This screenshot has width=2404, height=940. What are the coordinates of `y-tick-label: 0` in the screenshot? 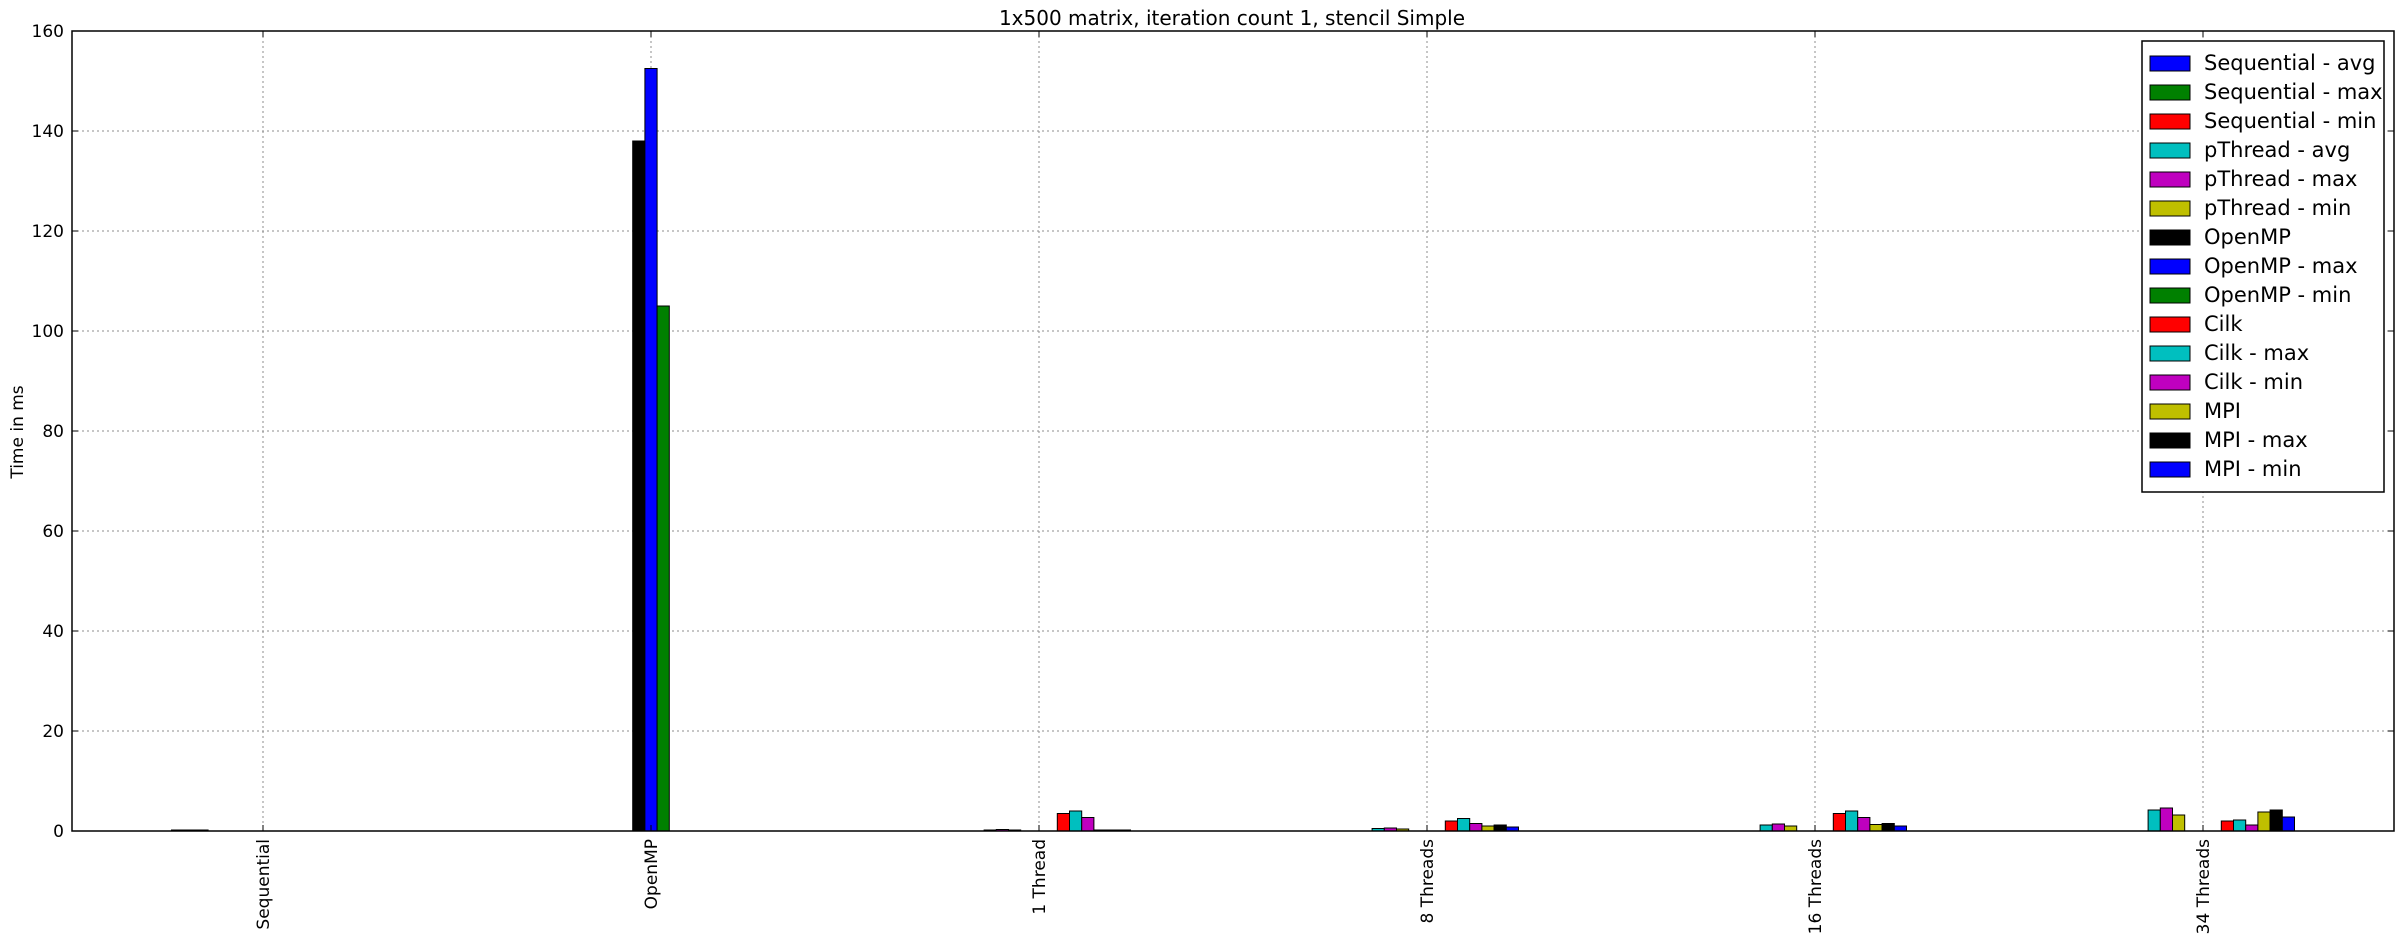 It's located at (58, 832).